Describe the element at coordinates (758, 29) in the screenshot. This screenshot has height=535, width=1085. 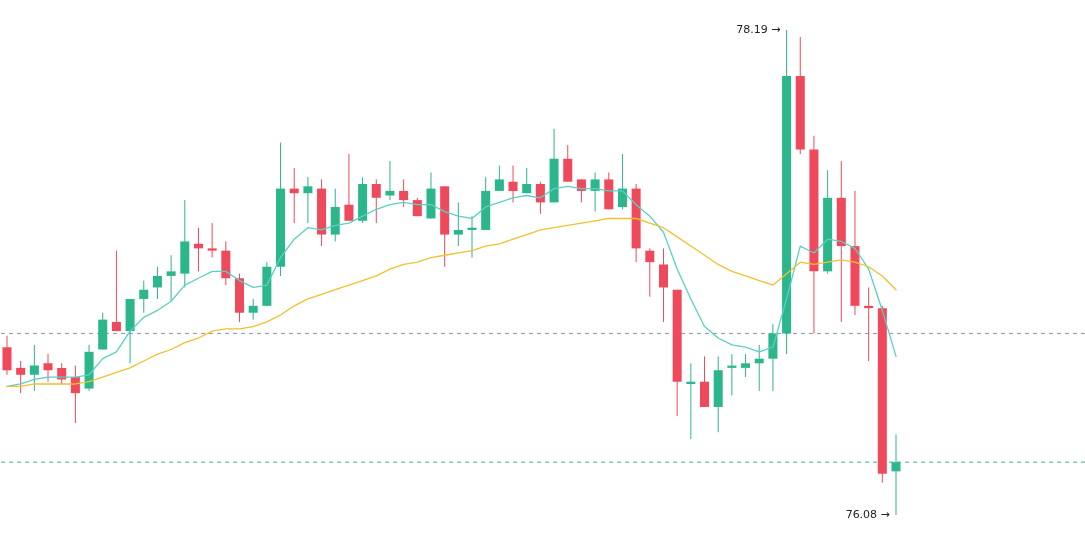
I see `annotation: 78.19 →` at that location.